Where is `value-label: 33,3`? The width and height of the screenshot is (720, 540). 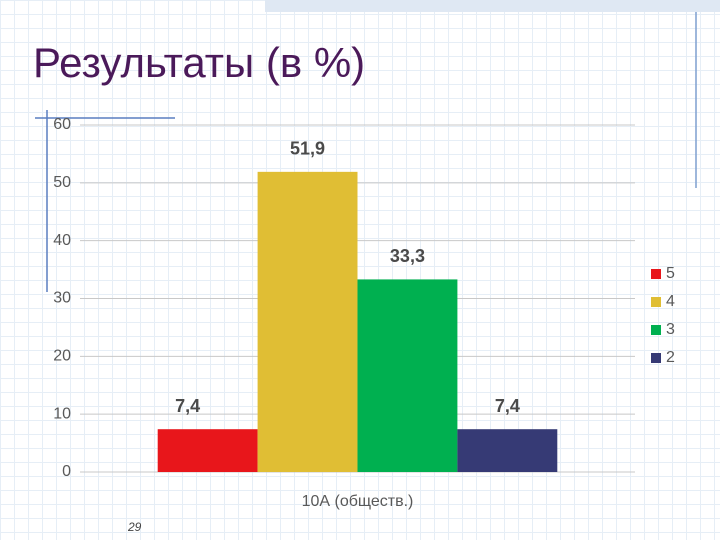 value-label: 33,3 is located at coordinates (407, 256).